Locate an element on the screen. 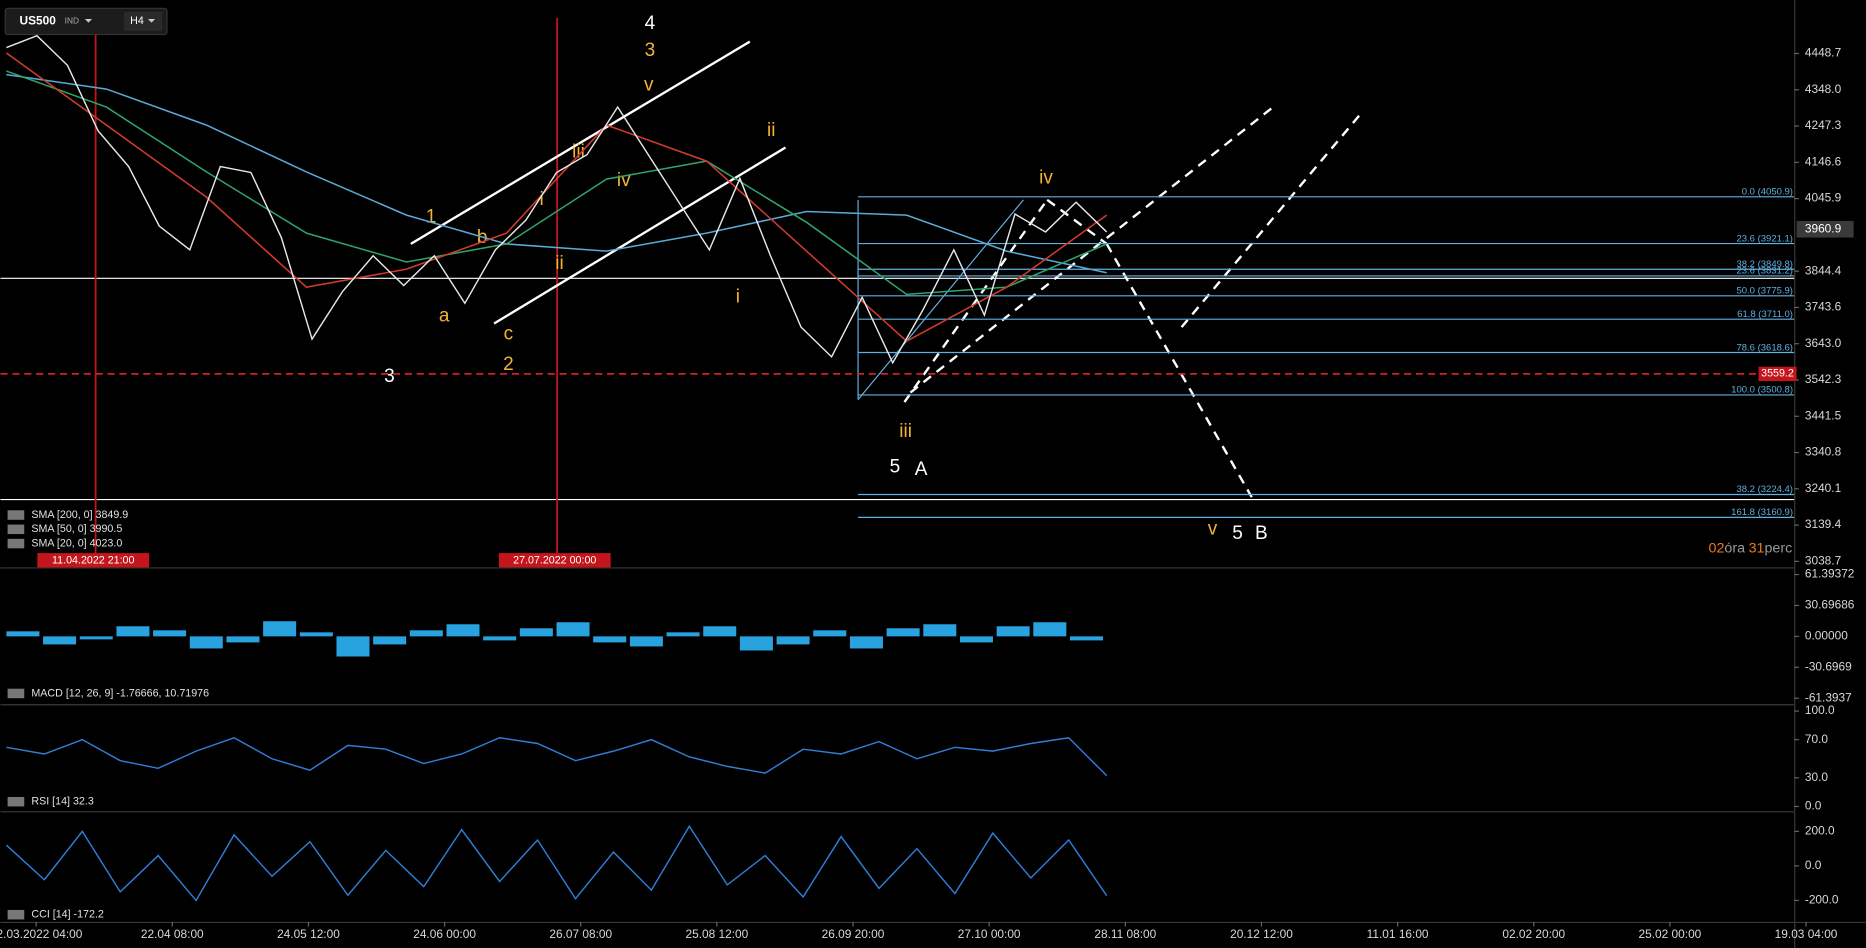  fib-label: 38.2 (3224.4) is located at coordinates (1764, 489).